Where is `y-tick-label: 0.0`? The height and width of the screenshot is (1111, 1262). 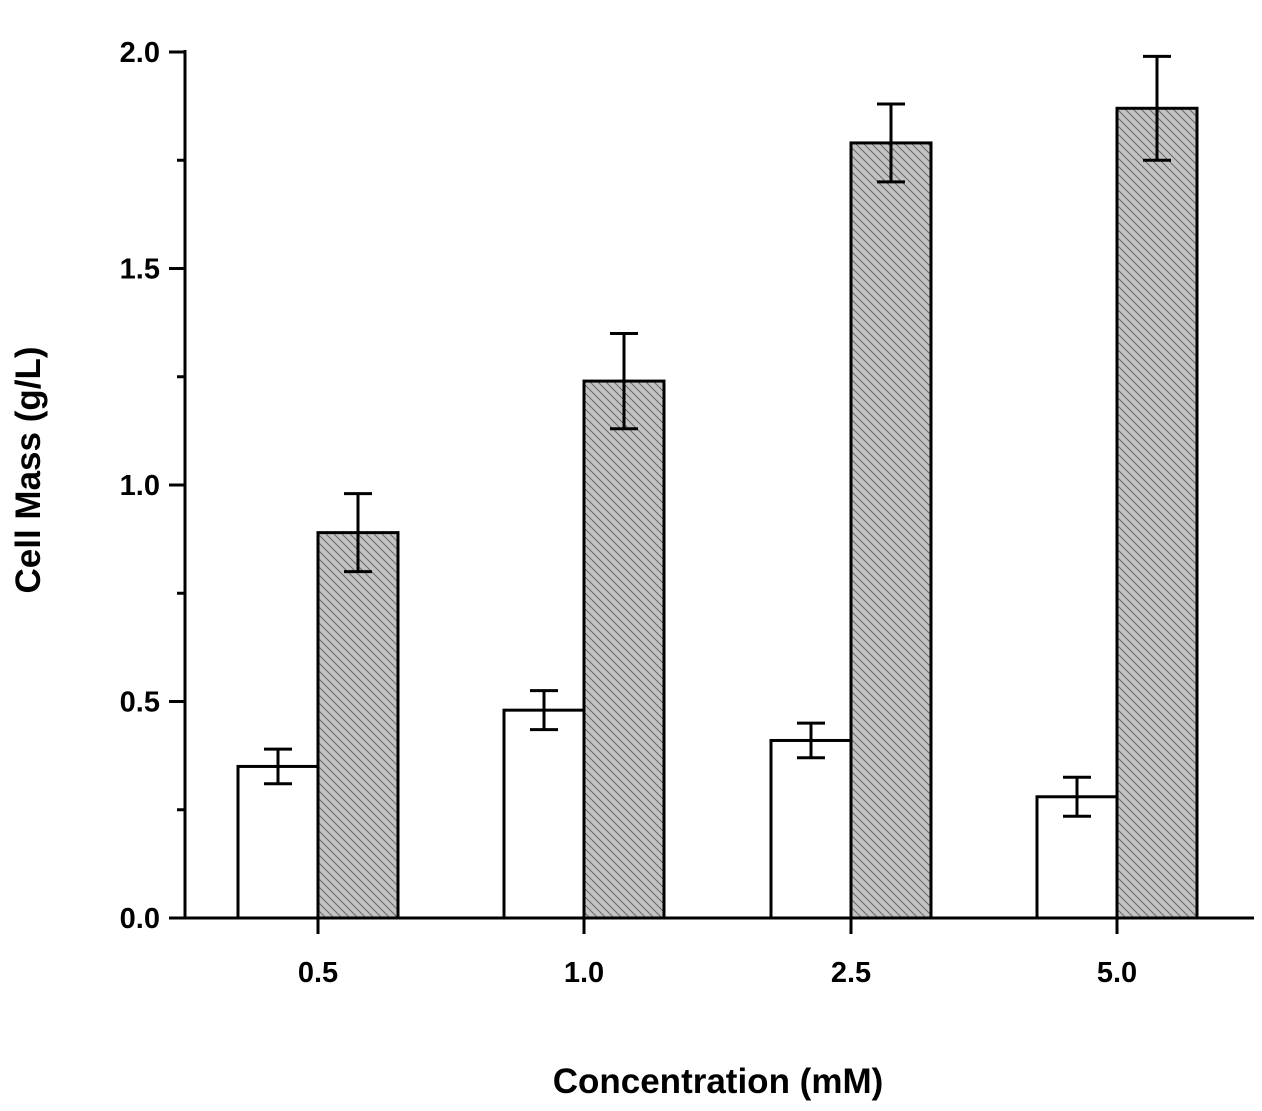 y-tick-label: 0.0 is located at coordinates (140, 919).